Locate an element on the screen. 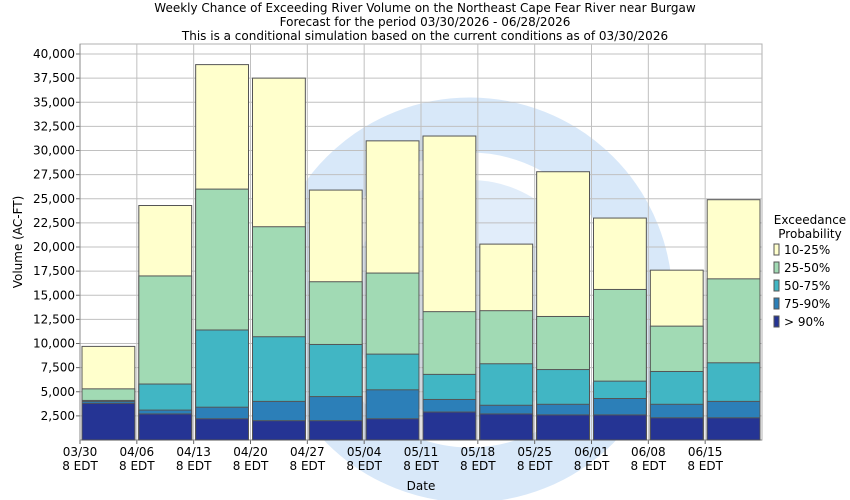 Image resolution: width=850 pixels, height=500 pixels. y-tick-label: 40,000 is located at coordinates (54, 54).